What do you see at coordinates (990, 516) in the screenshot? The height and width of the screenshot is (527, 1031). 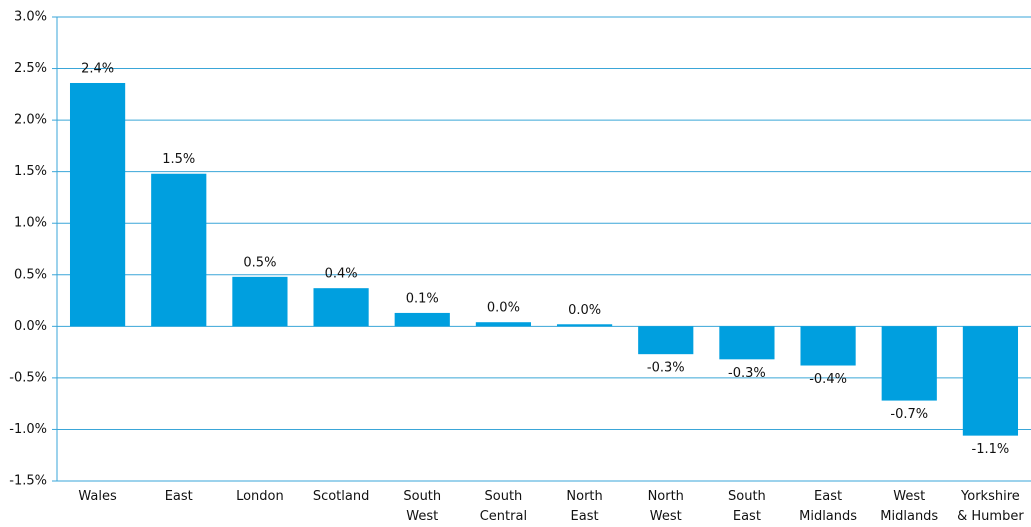 I see `x-tick-line: & Humber` at bounding box center [990, 516].